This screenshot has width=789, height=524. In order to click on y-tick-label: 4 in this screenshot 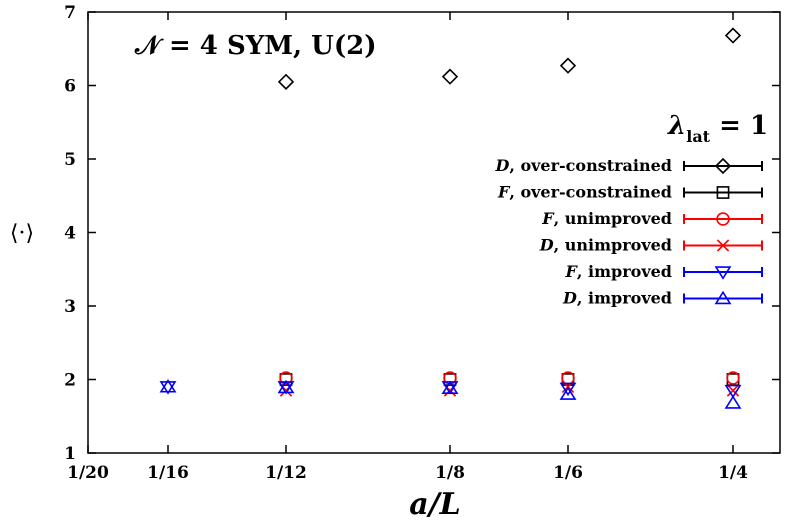, I will do `click(70, 234)`.